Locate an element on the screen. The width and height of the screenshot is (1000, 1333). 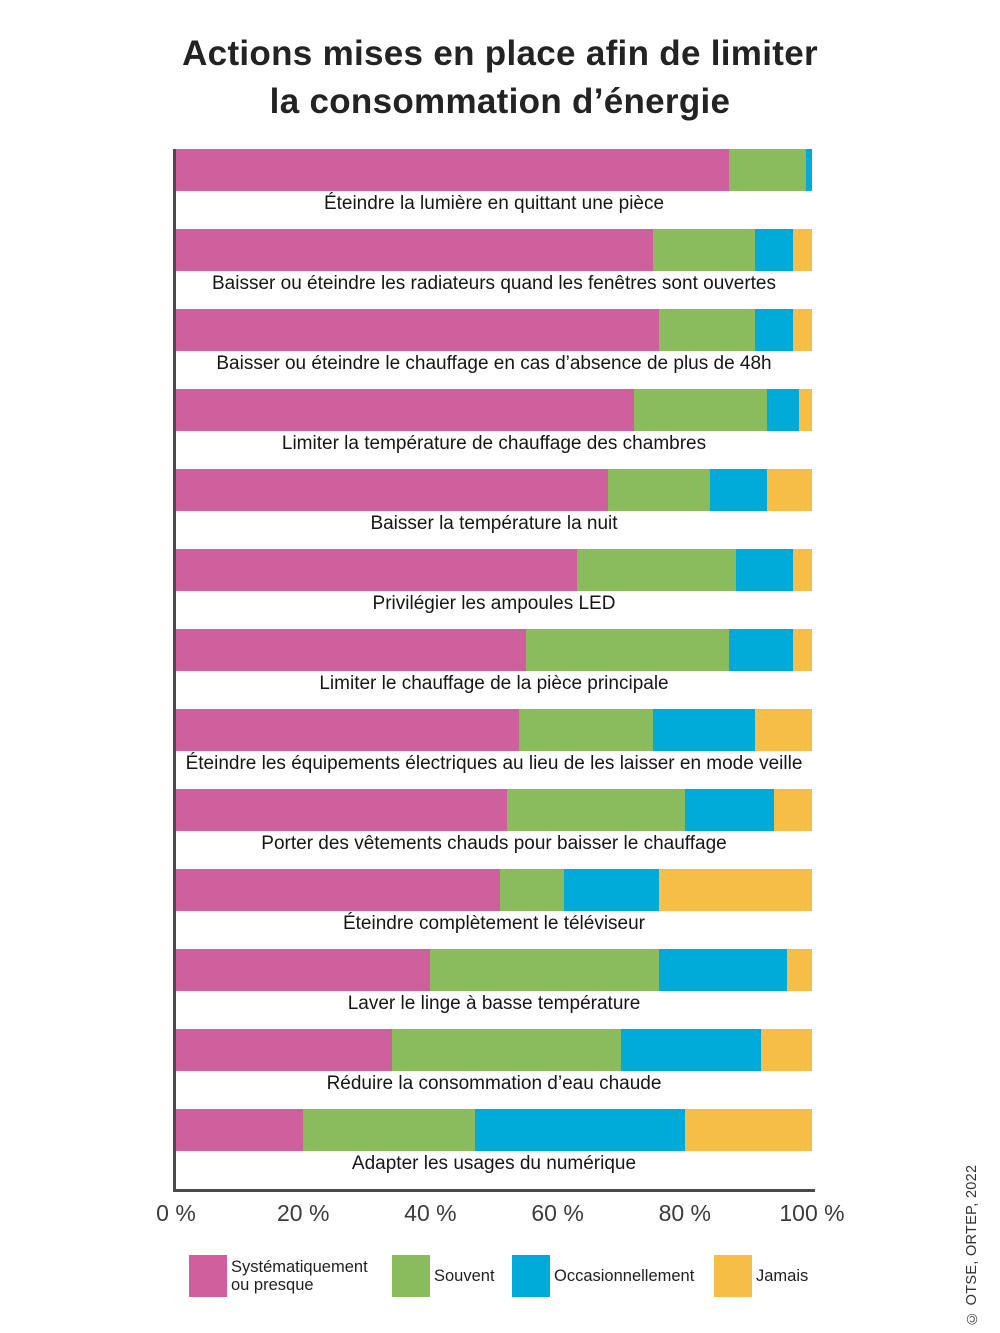
x-axis-tick-labels: 0 % 20 % 40 % 60 % 80 % 100 % is located at coordinates (500, 1215).